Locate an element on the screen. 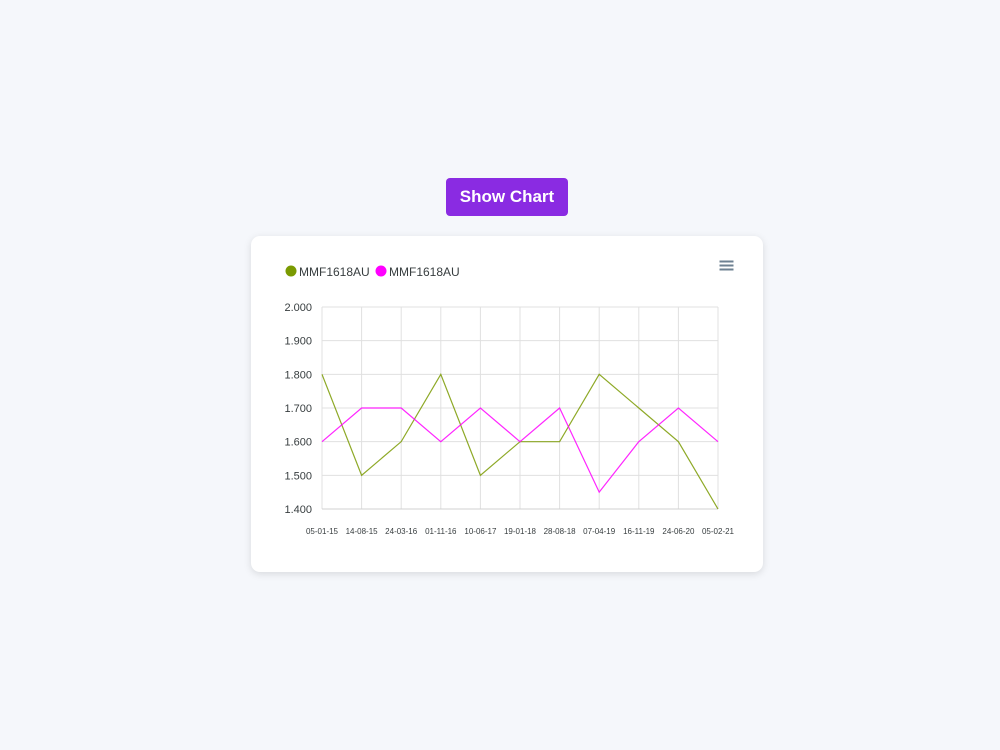 This screenshot has height=750, width=1000. y-tick-label: 1.900 is located at coordinates (298, 342).